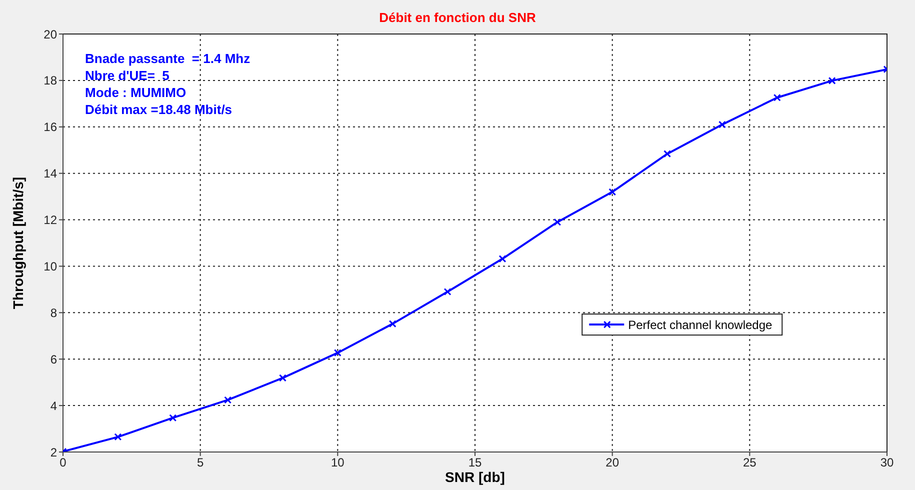 Image resolution: width=915 pixels, height=490 pixels. Describe the element at coordinates (475, 477) in the screenshot. I see `x-axis-title: SNR [db]` at that location.